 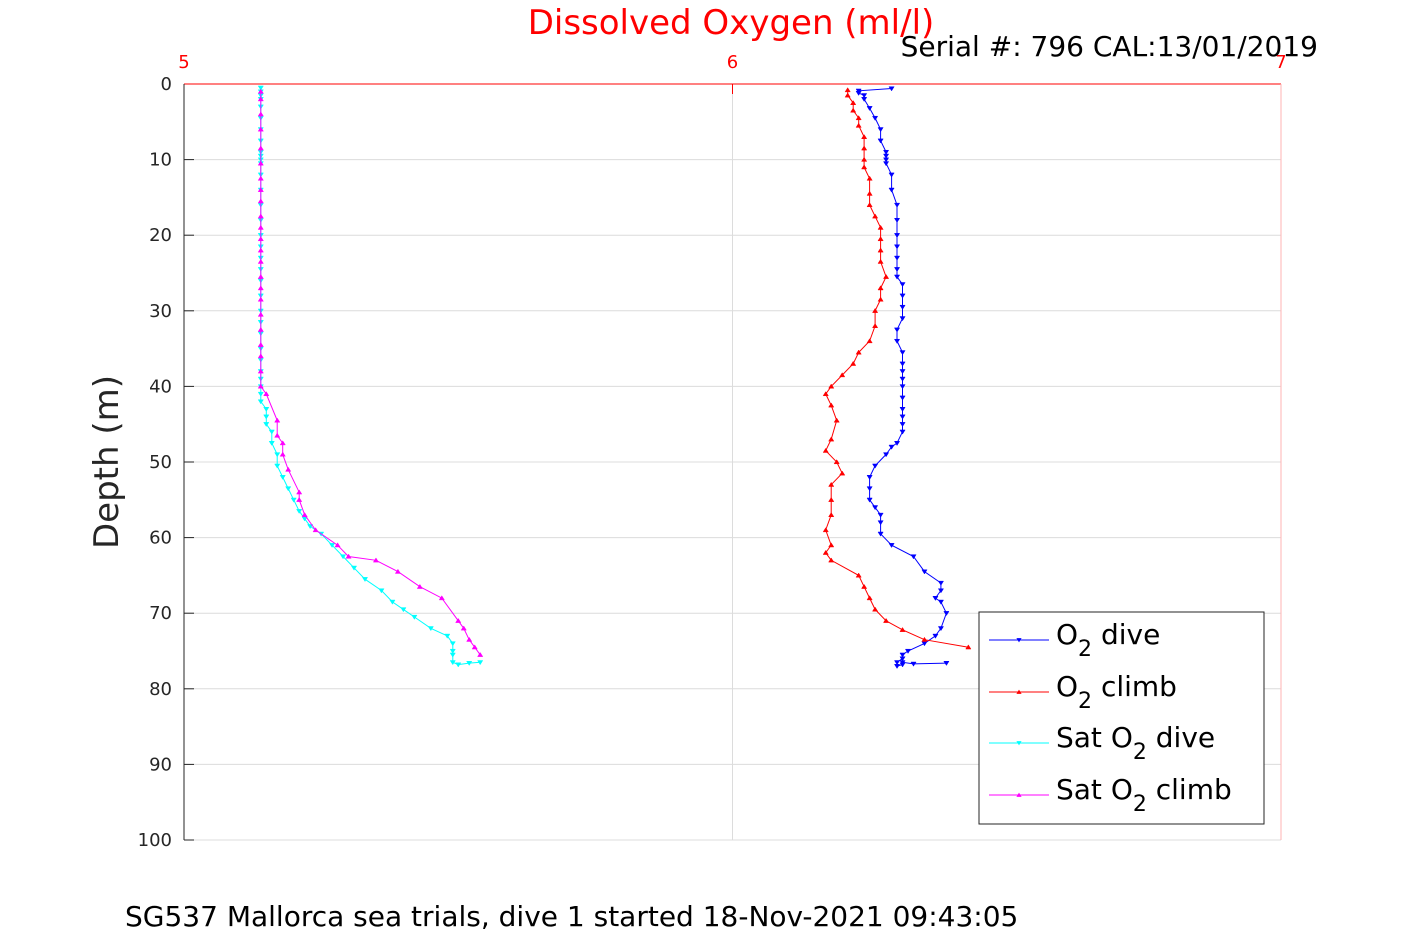 I want to click on legend-base: O, so click(x=1122, y=789).